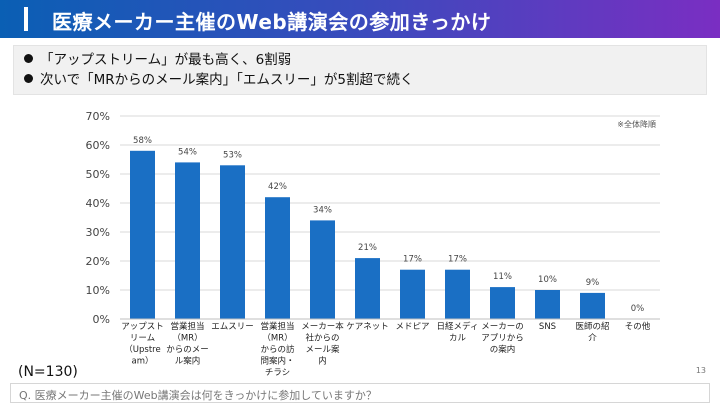  Describe the element at coordinates (360, 393) in the screenshot. I see `question-text: Q. 医療メーカー主催のWeb講演会は何をきっかけに参加していますか？` at that location.